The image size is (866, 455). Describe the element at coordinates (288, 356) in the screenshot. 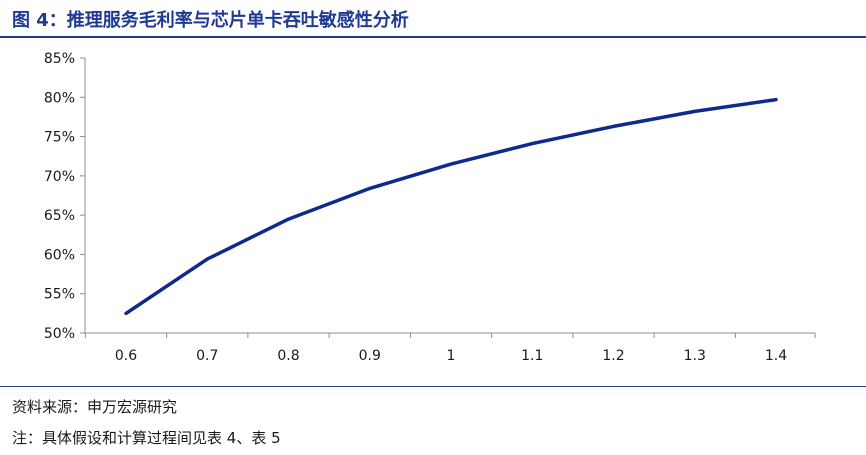

I see `x-tick-label: 0.8` at that location.